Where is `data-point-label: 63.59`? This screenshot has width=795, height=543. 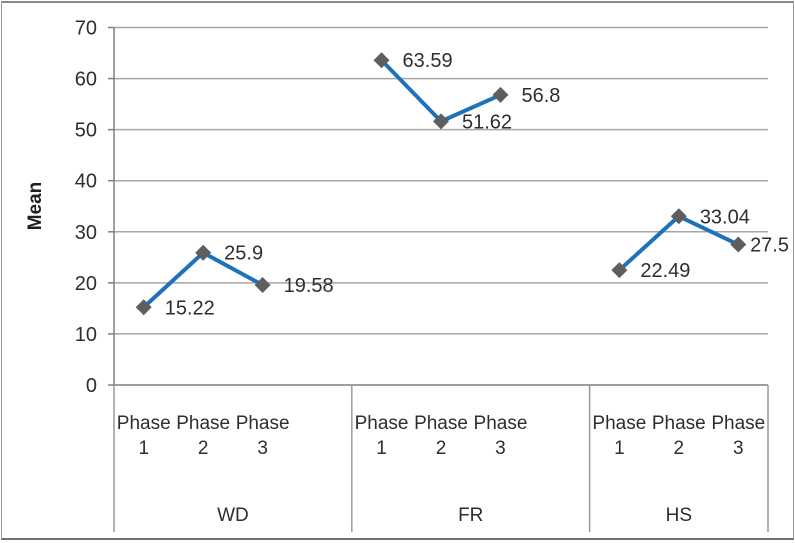
data-point-label: 63.59 is located at coordinates (428, 61).